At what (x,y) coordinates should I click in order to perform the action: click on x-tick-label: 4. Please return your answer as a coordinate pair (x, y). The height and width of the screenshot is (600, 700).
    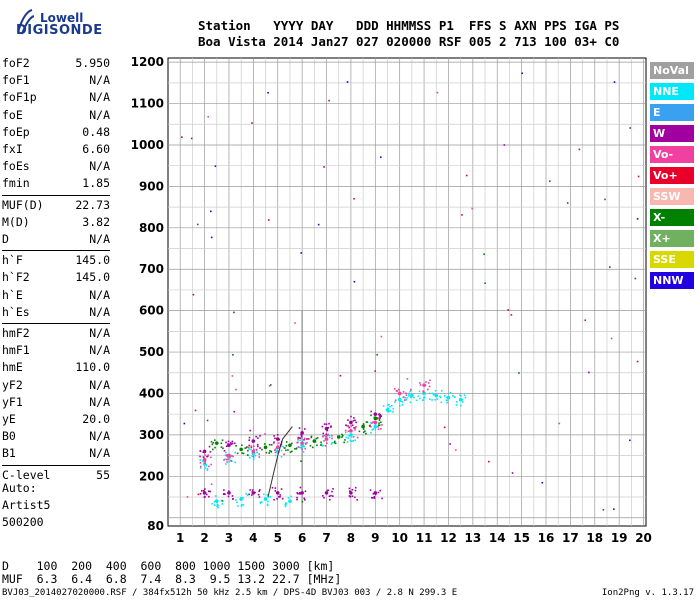
    Looking at the image, I should click on (253, 538).